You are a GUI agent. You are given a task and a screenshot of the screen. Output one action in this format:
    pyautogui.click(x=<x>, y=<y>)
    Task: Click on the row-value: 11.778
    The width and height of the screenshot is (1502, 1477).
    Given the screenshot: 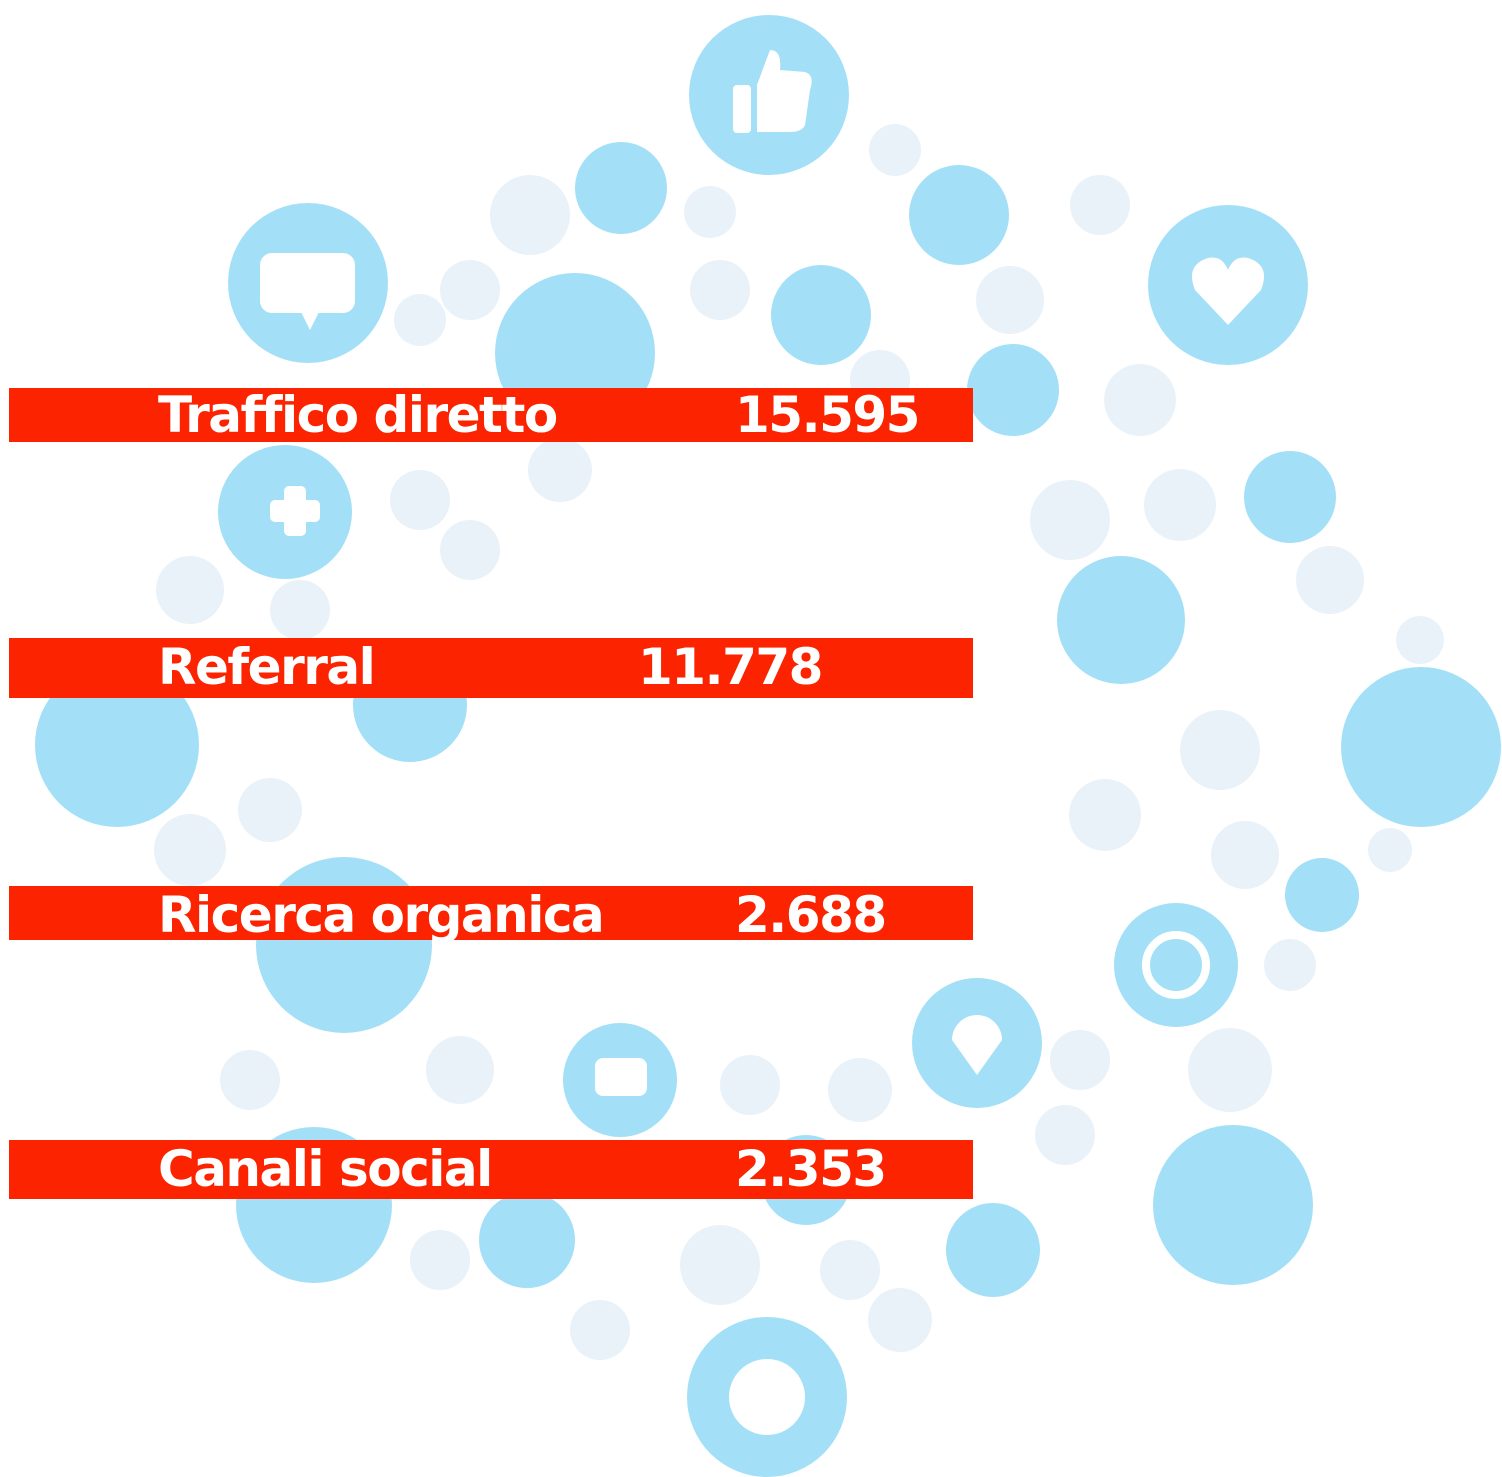 What is the action you would take?
    pyautogui.click(x=730, y=667)
    